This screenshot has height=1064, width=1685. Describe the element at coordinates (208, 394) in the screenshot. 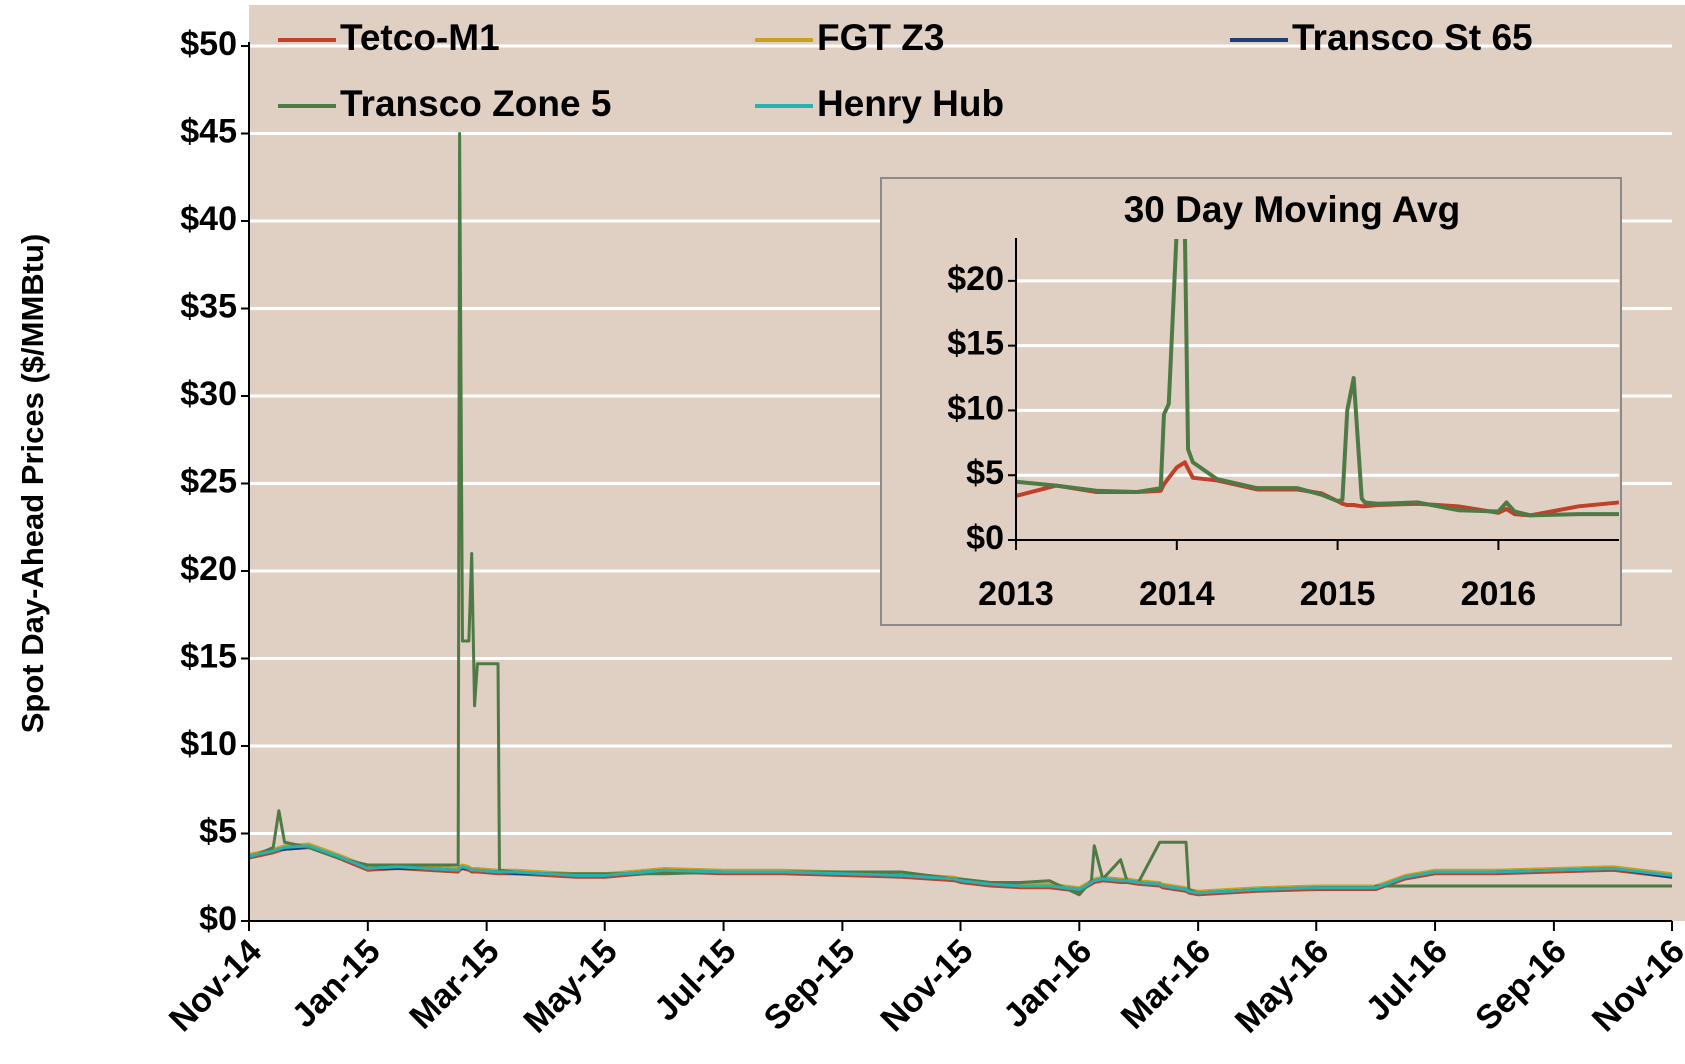

I see `y-tick-label: $30` at that location.